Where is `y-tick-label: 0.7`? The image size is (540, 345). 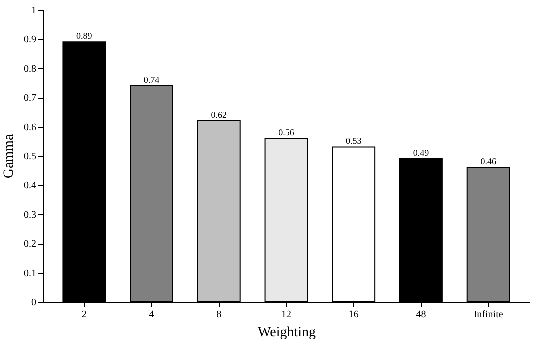
y-tick-label: 0.7 is located at coordinates (30, 98).